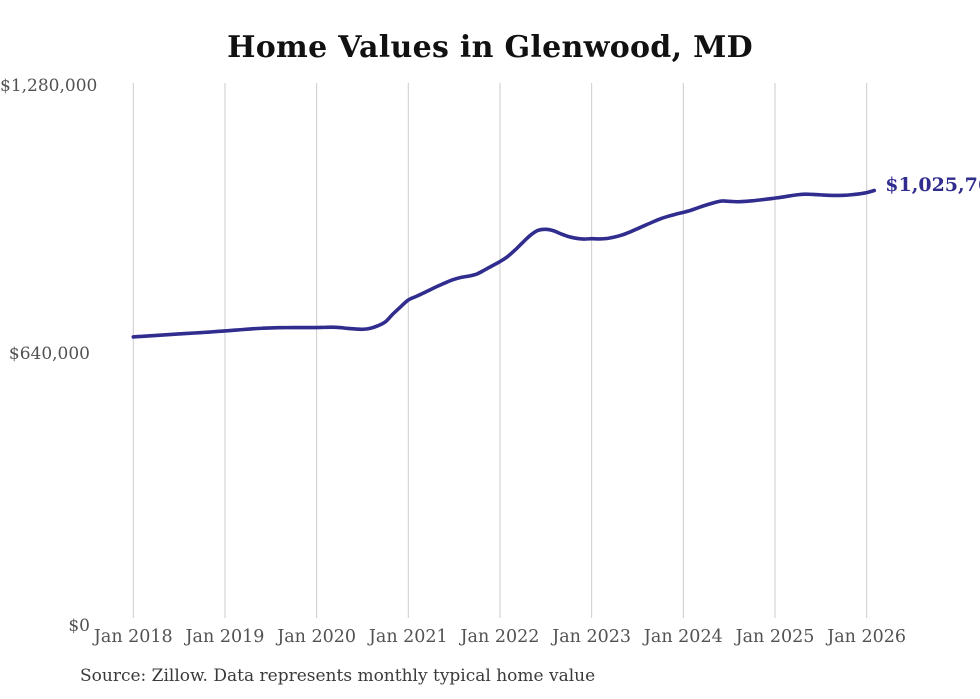  Describe the element at coordinates (225, 637) in the screenshot. I see `x-tick-jan-2019: Jan 2019` at that location.